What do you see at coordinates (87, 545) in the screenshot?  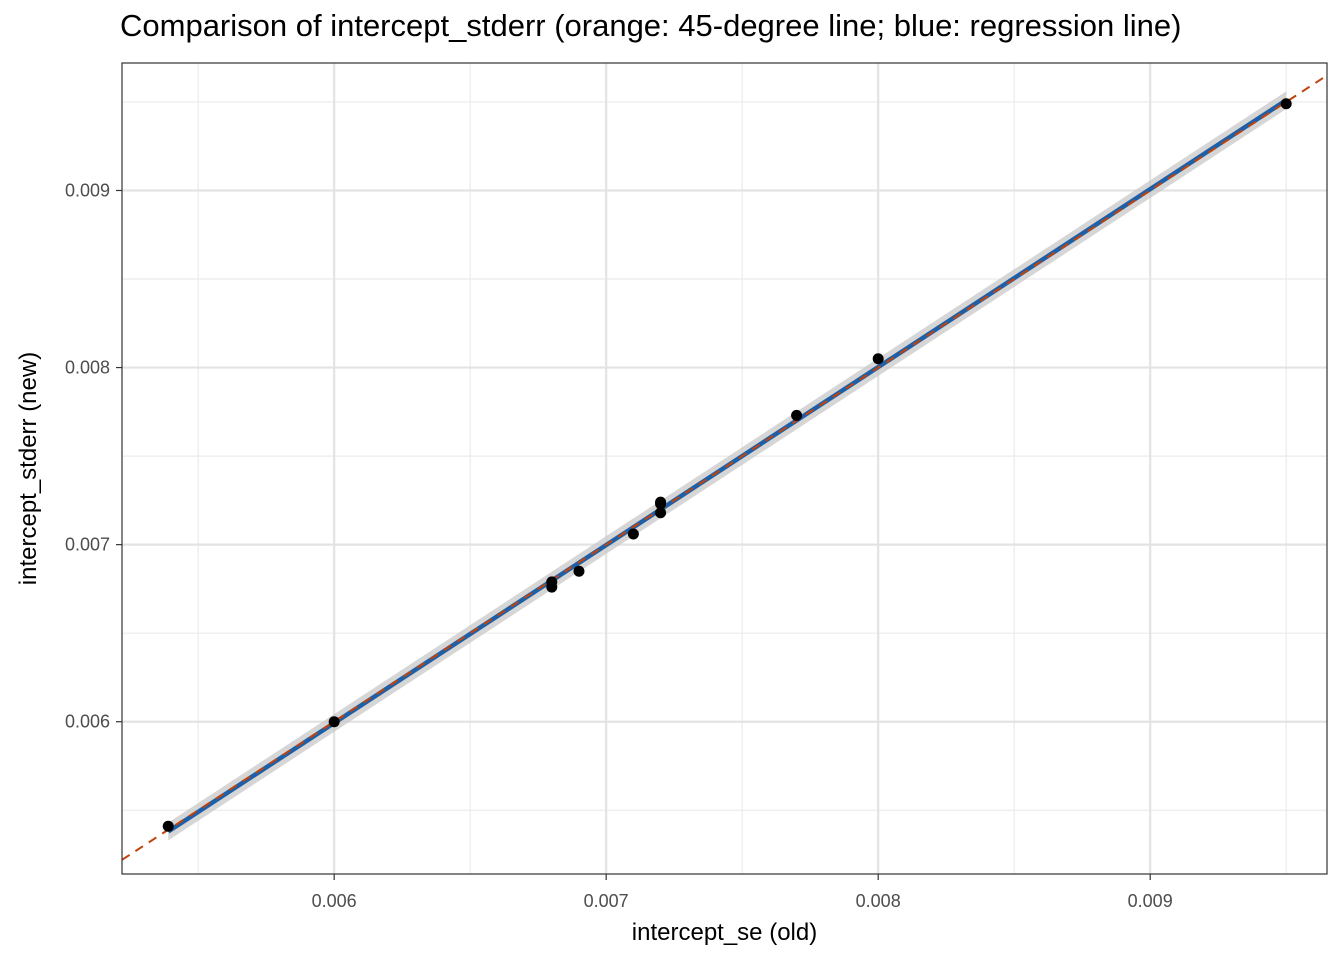 I see `y-tick-label: 0.007` at bounding box center [87, 545].